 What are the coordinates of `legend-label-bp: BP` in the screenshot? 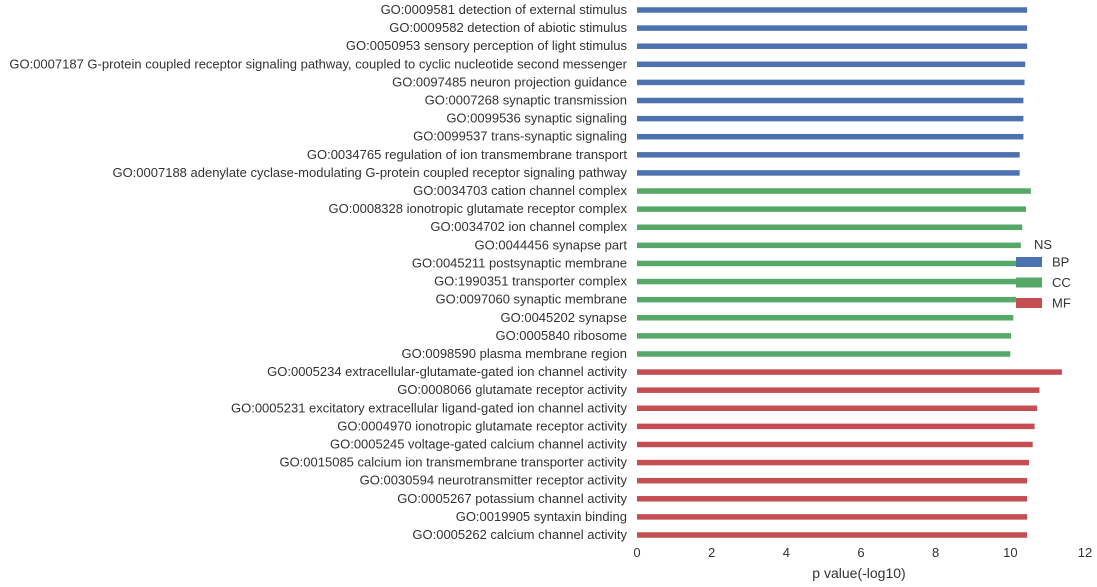 It's located at (1060, 262).